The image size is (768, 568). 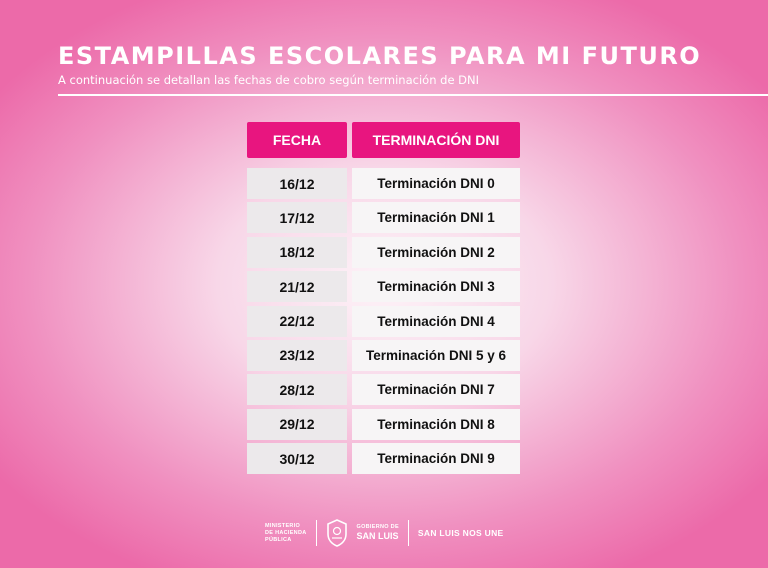 I want to click on terminacion-header: TERMINACIÓN DNI, so click(x=436, y=140).